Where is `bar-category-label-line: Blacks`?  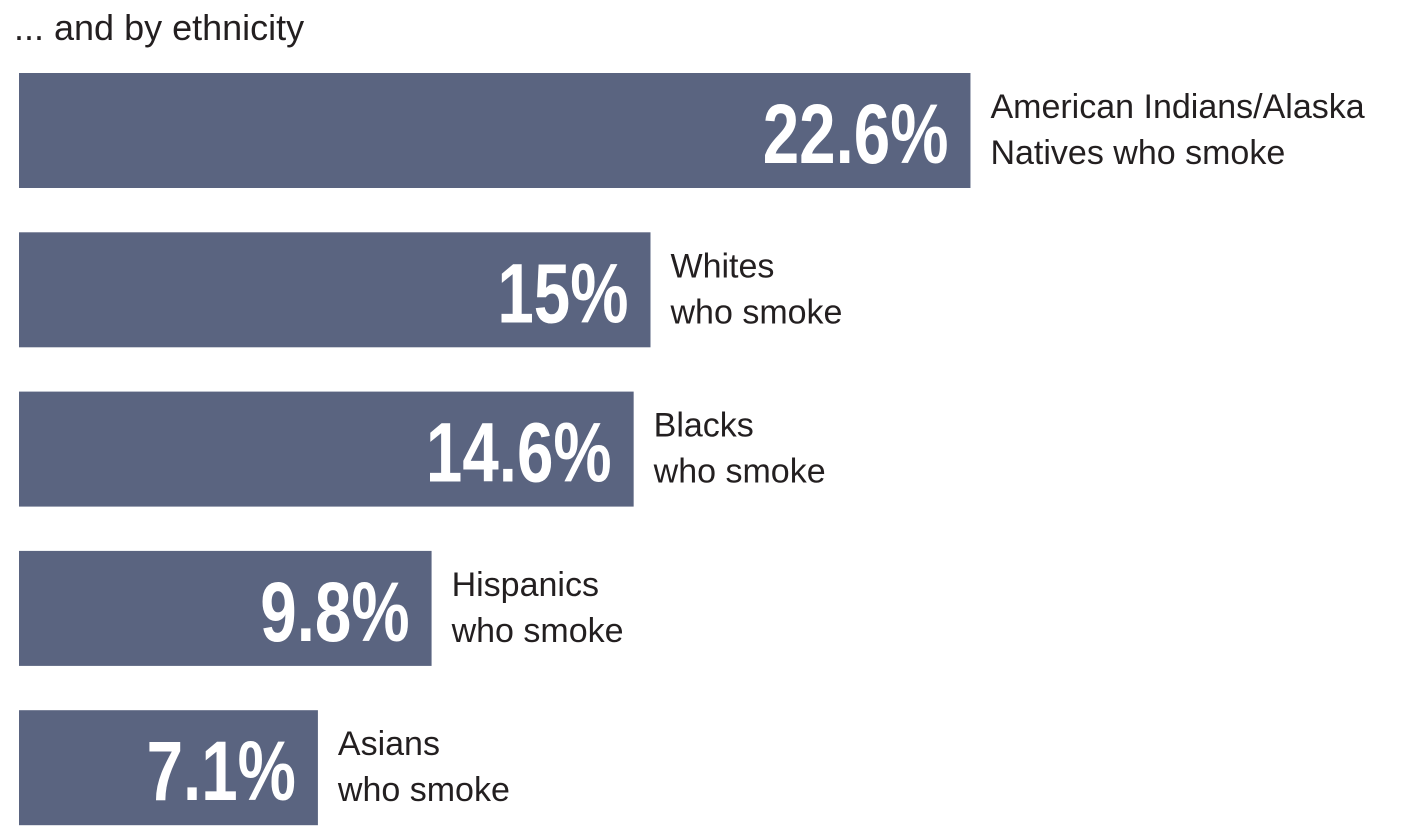
bar-category-label-line: Blacks is located at coordinates (704, 426).